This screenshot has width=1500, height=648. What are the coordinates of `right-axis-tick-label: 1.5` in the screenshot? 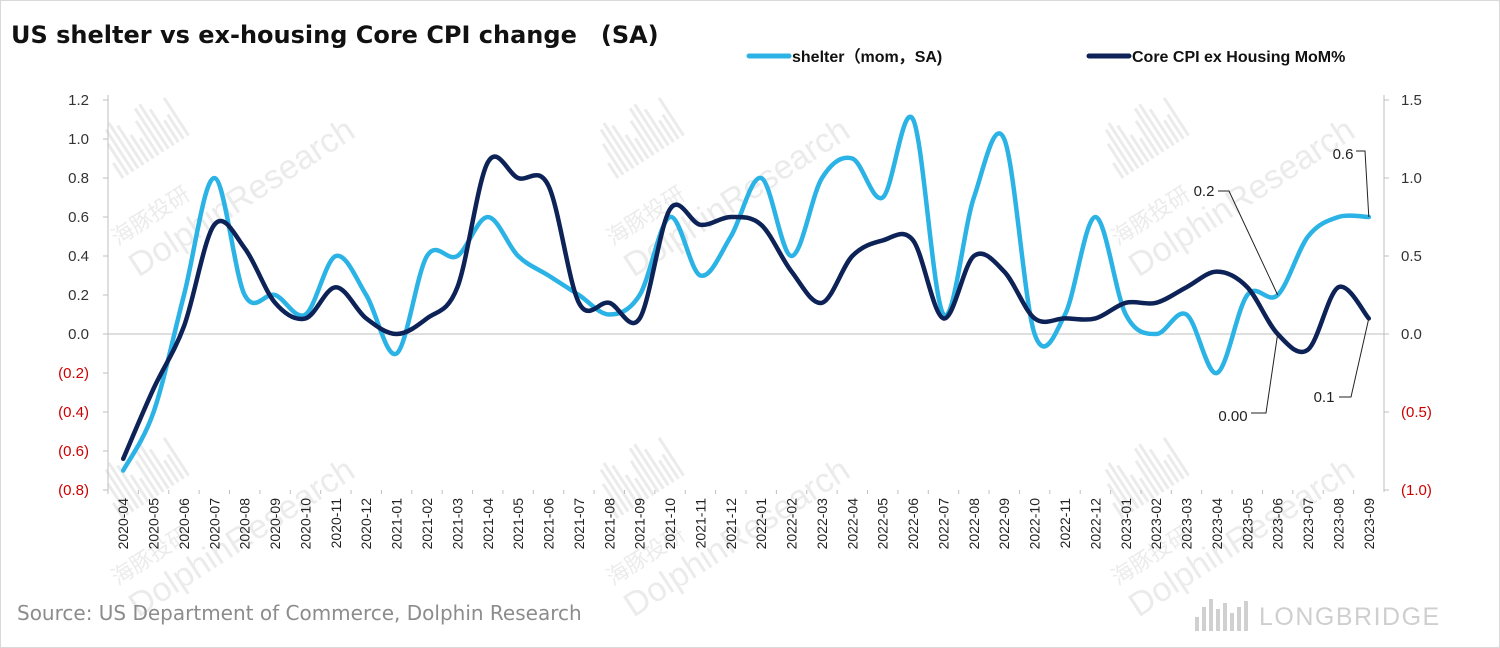 It's located at (1411, 100).